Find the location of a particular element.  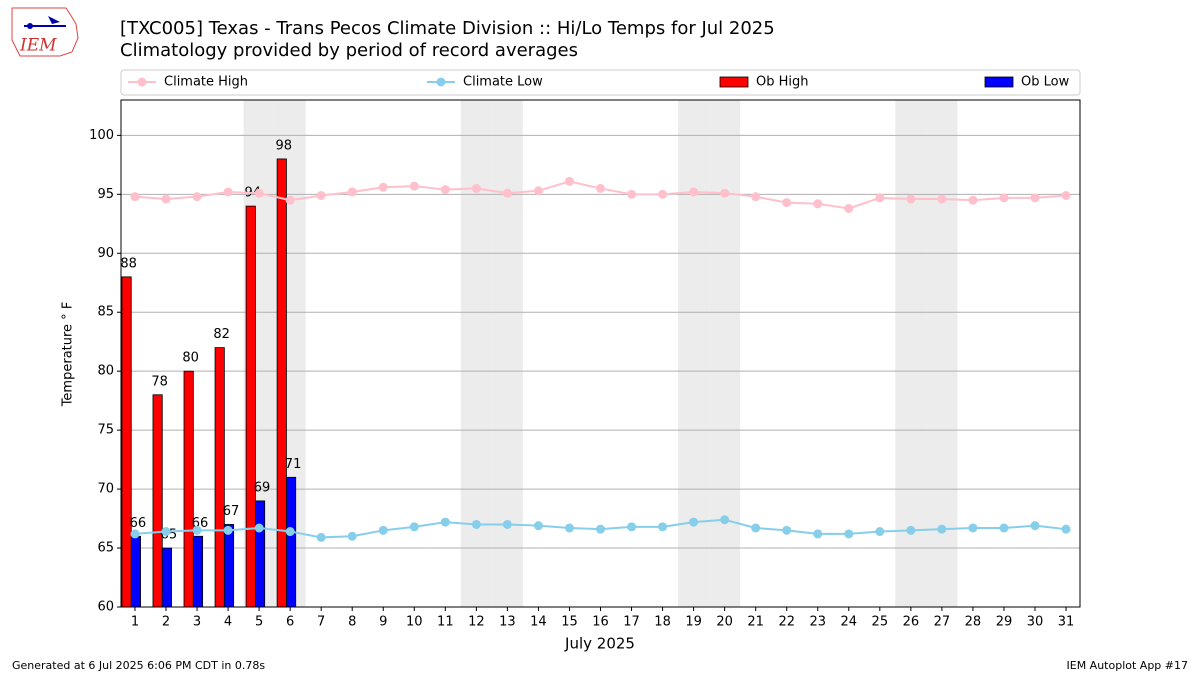

x-tick-label: 9 is located at coordinates (383, 622).